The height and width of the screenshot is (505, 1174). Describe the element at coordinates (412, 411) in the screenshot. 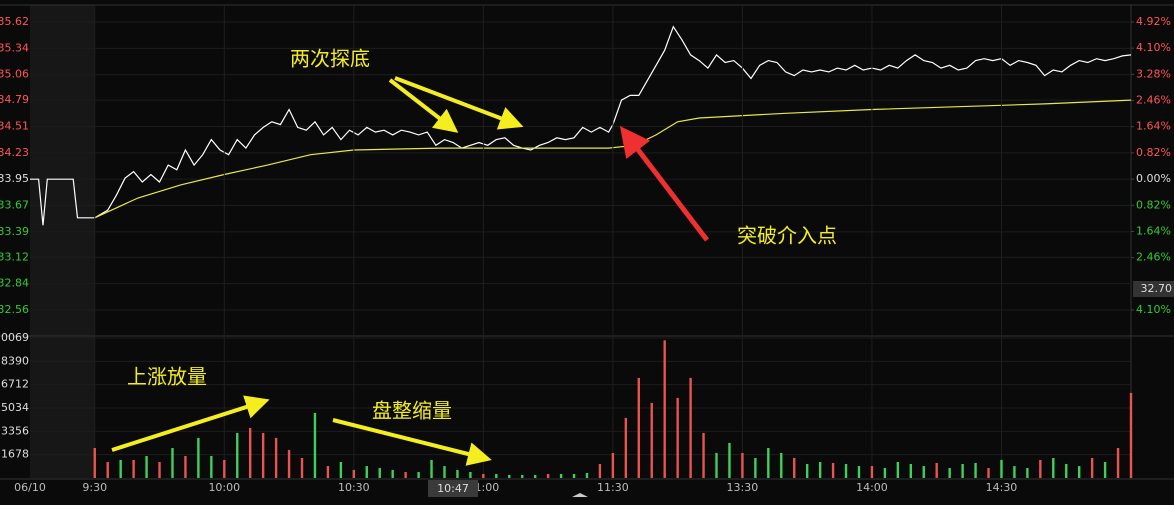

I see `annotation: 盘整缩量` at that location.